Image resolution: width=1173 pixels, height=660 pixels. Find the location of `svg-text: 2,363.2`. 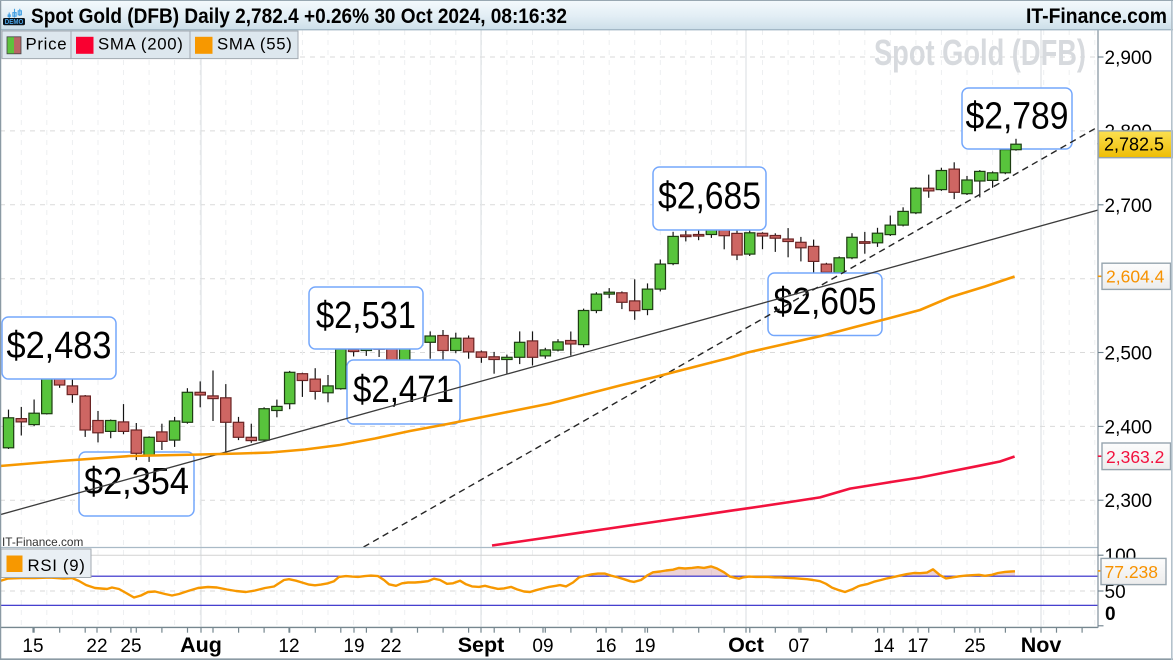

svg-text: 2,363.2 is located at coordinates (1135, 457).